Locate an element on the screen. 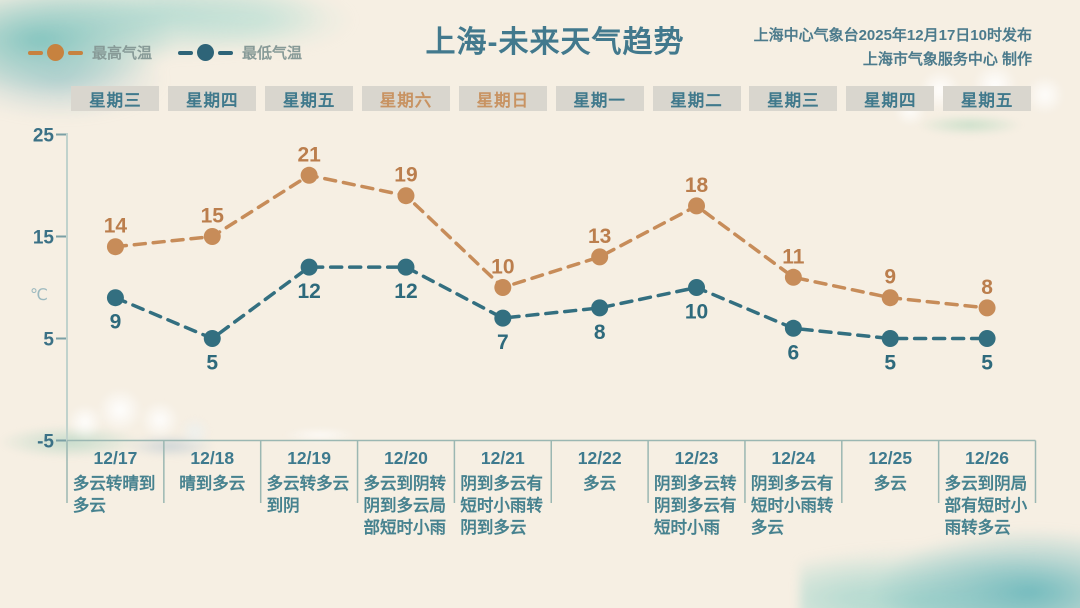 Image resolution: width=1080 pixels, height=608 pixels. high-temp-value-label: 9 is located at coordinates (890, 277).